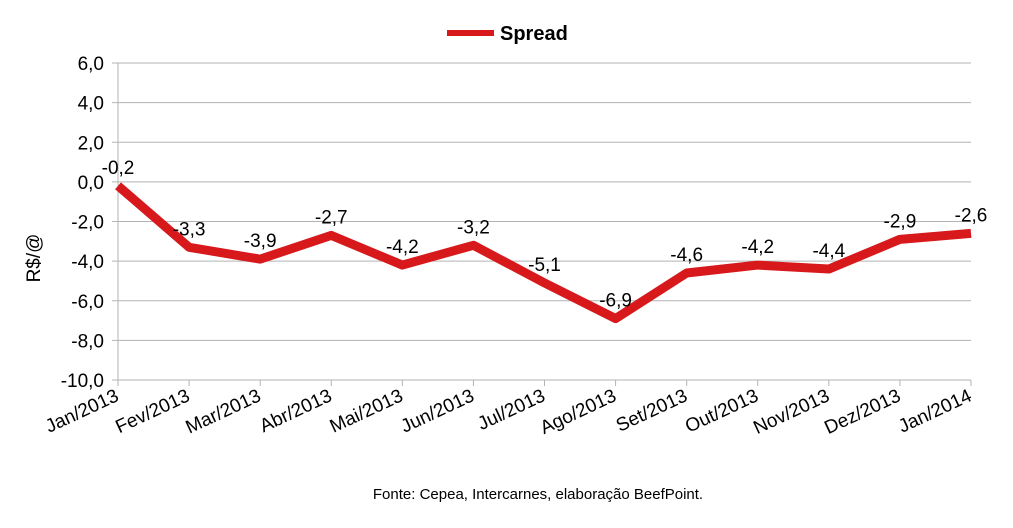  What do you see at coordinates (791, 411) in the screenshot?
I see `x-tick-label: Nov/2013` at bounding box center [791, 411].